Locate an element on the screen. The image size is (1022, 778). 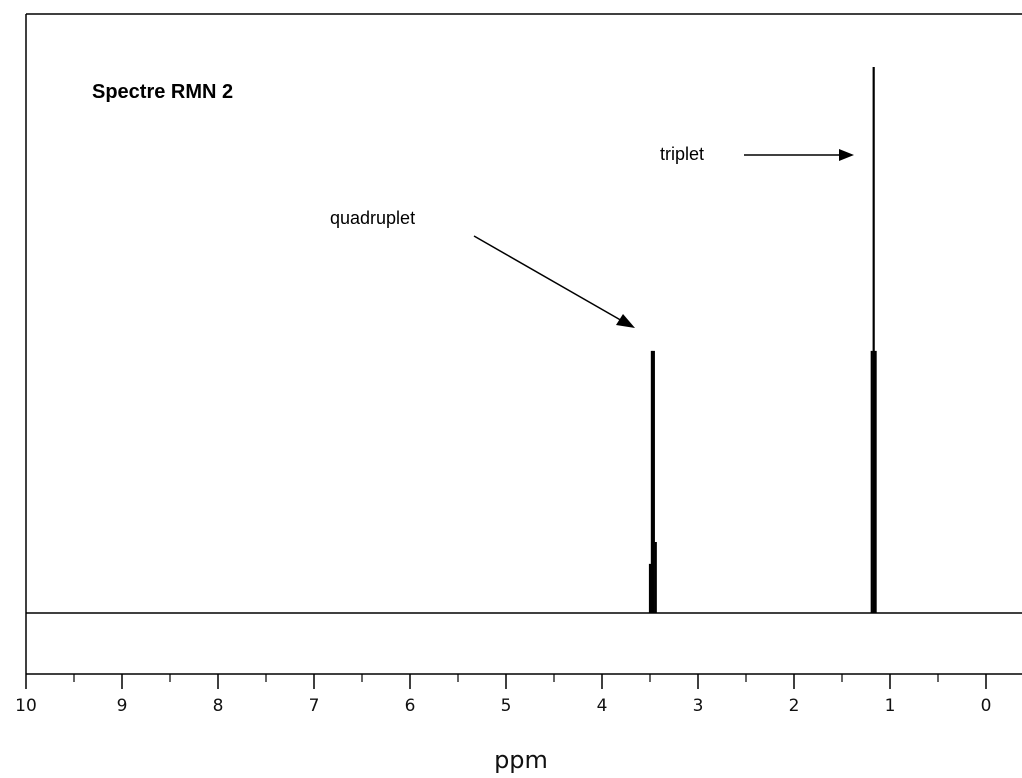
quadruplet-annotation: quadruplet is located at coordinates (482, 268).